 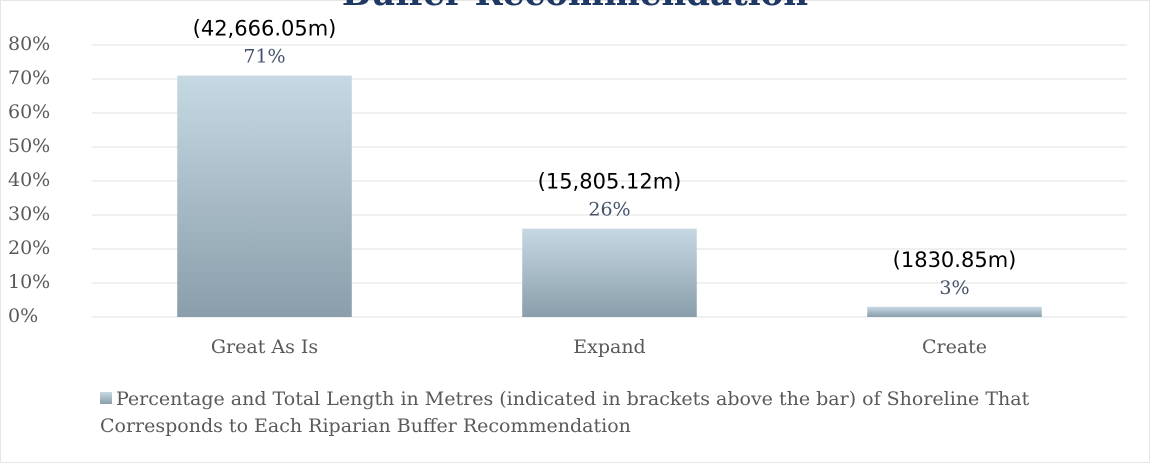 What do you see at coordinates (29, 214) in the screenshot?
I see `y-tick-label: 30%` at bounding box center [29, 214].